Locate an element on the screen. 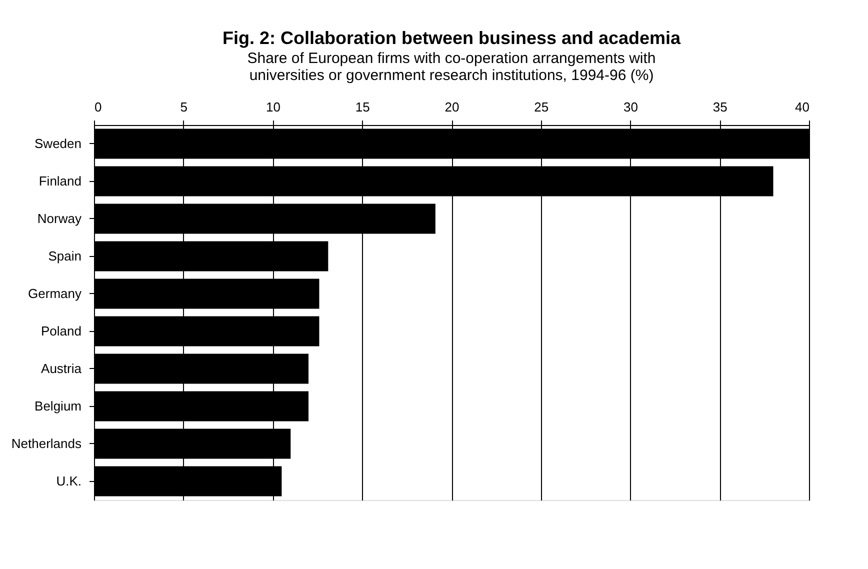 Image resolution: width=868 pixels, height=569 pixels. y-tick-label: Poland is located at coordinates (61, 330).